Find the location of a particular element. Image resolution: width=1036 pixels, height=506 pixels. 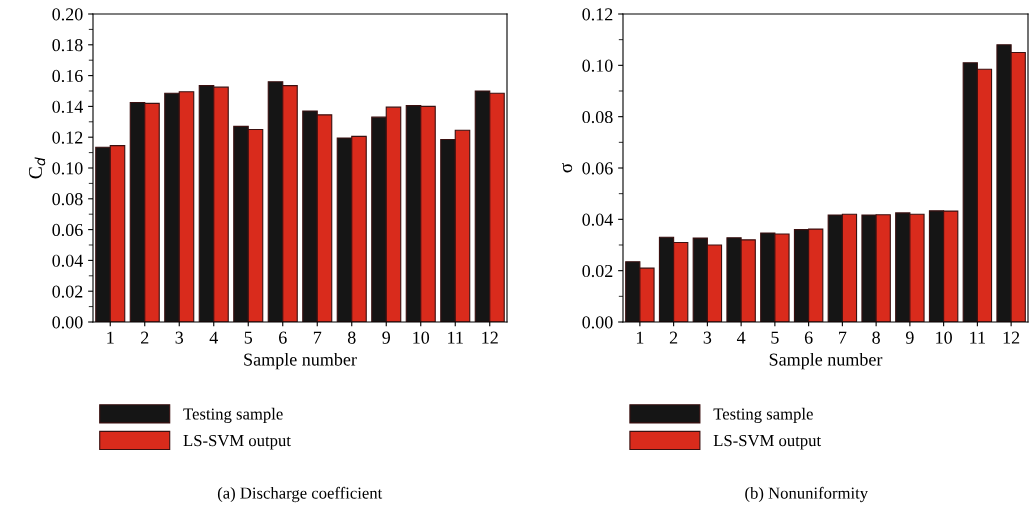

y-axis-title: σ is located at coordinates (567, 168).